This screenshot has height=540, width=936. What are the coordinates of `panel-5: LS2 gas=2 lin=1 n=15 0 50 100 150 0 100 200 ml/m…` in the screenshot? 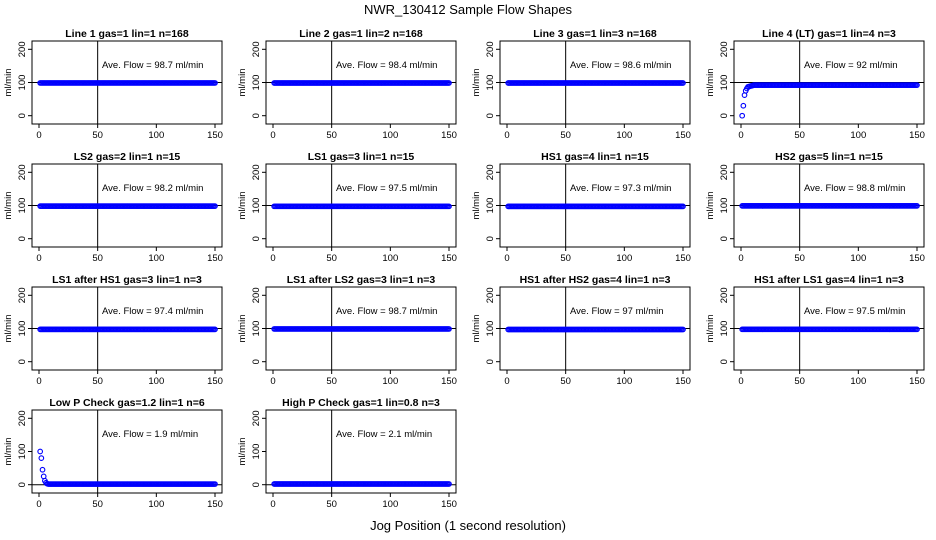 It's located at (113, 207).